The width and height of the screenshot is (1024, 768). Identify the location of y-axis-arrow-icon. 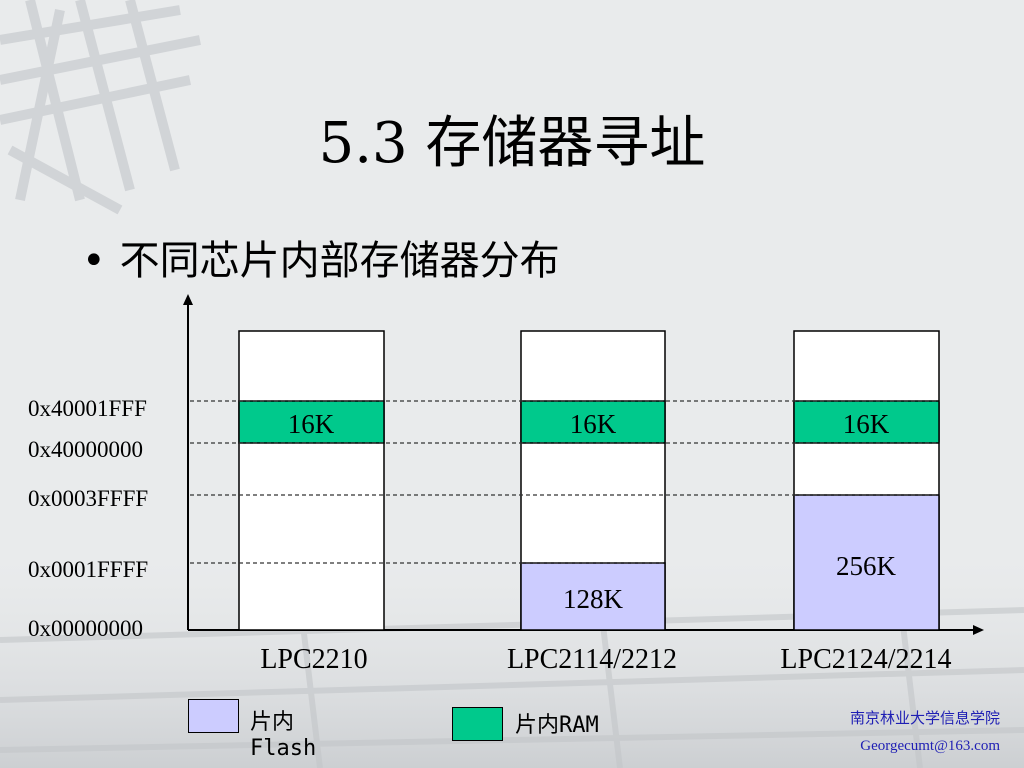
(188, 299).